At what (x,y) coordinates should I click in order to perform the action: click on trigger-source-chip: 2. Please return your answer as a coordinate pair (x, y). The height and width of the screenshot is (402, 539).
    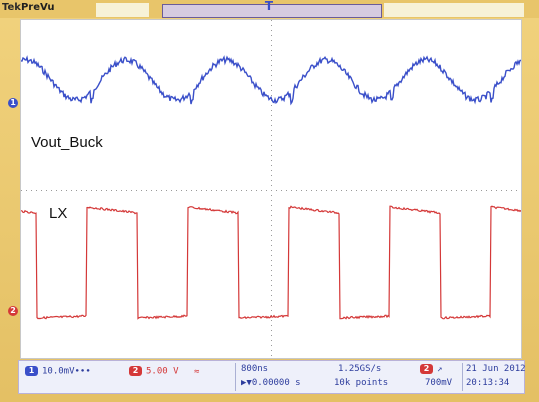
    Looking at the image, I should click on (426, 369).